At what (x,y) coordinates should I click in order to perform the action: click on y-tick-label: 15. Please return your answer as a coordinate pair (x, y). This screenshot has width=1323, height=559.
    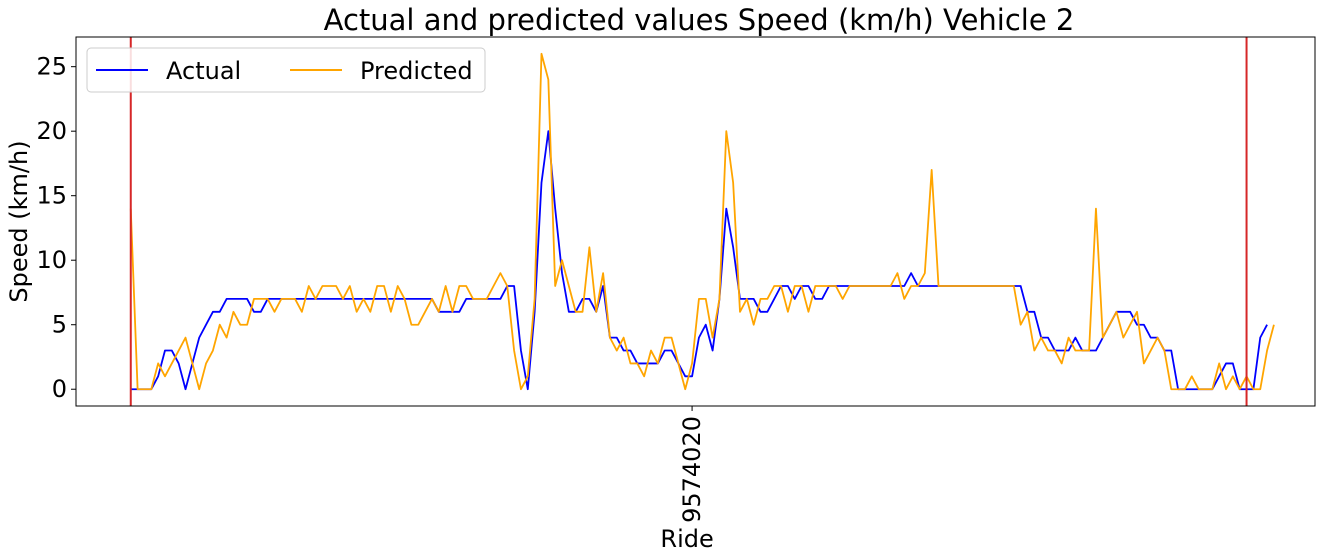
    Looking at the image, I should click on (51, 196).